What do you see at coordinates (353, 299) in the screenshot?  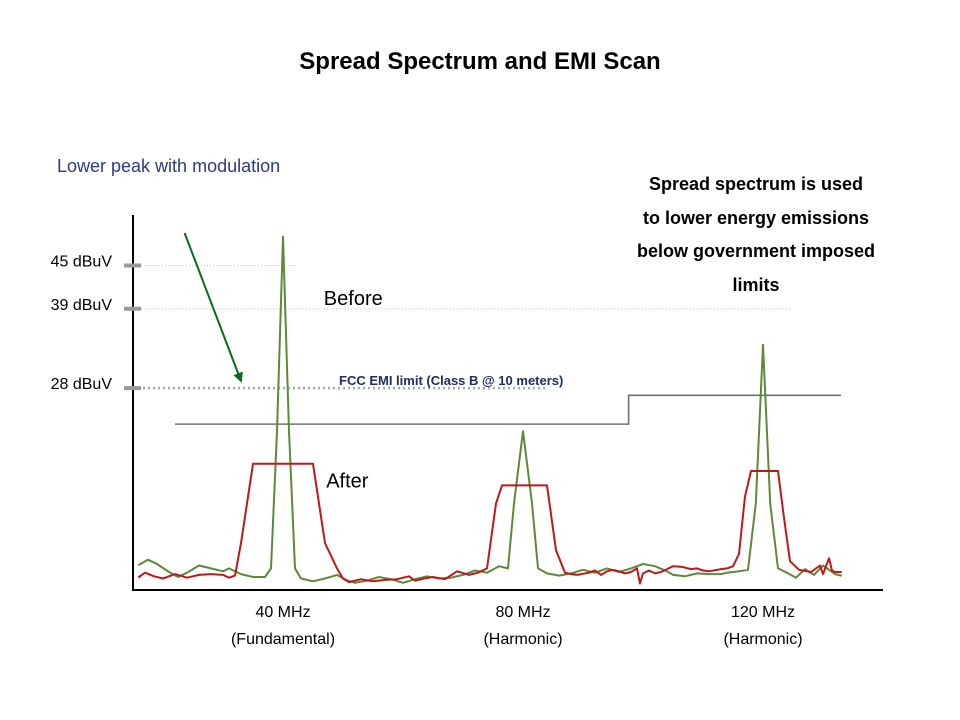 I see `series-label-before: Before` at bounding box center [353, 299].